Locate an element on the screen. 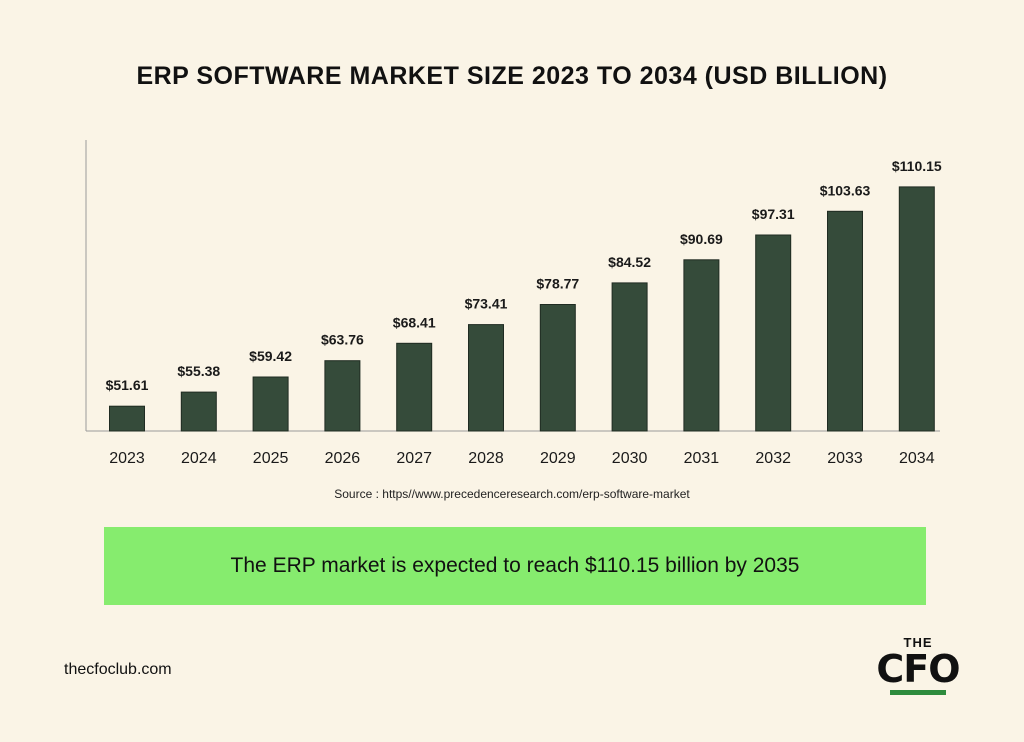 The height and width of the screenshot is (742, 1024). bar-2024 is located at coordinates (198, 411).